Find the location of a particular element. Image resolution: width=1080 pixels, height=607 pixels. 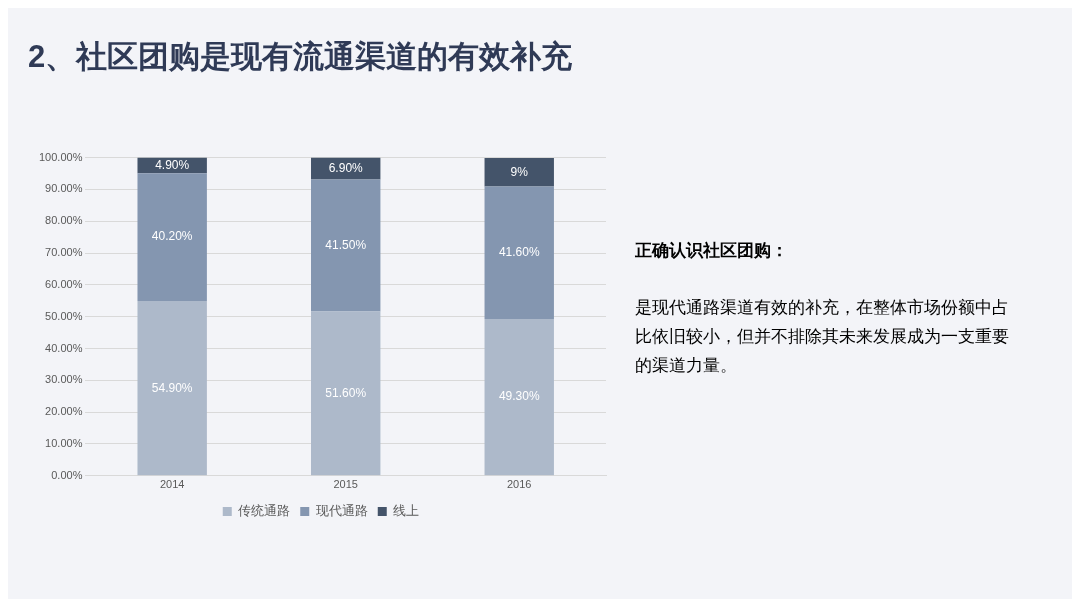

x-tick-label: 2016 is located at coordinates (519, 484).